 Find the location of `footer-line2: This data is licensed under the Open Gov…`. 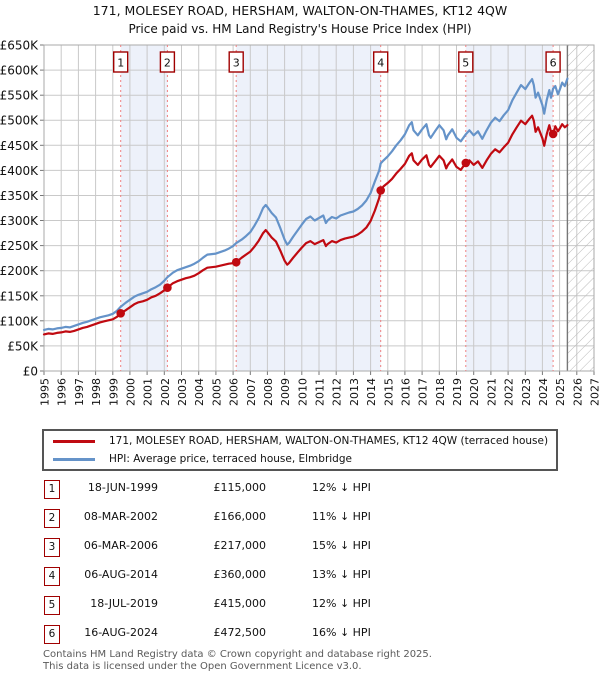

footer-line2: This data is licensed under the Open Gov… is located at coordinates (202, 666).